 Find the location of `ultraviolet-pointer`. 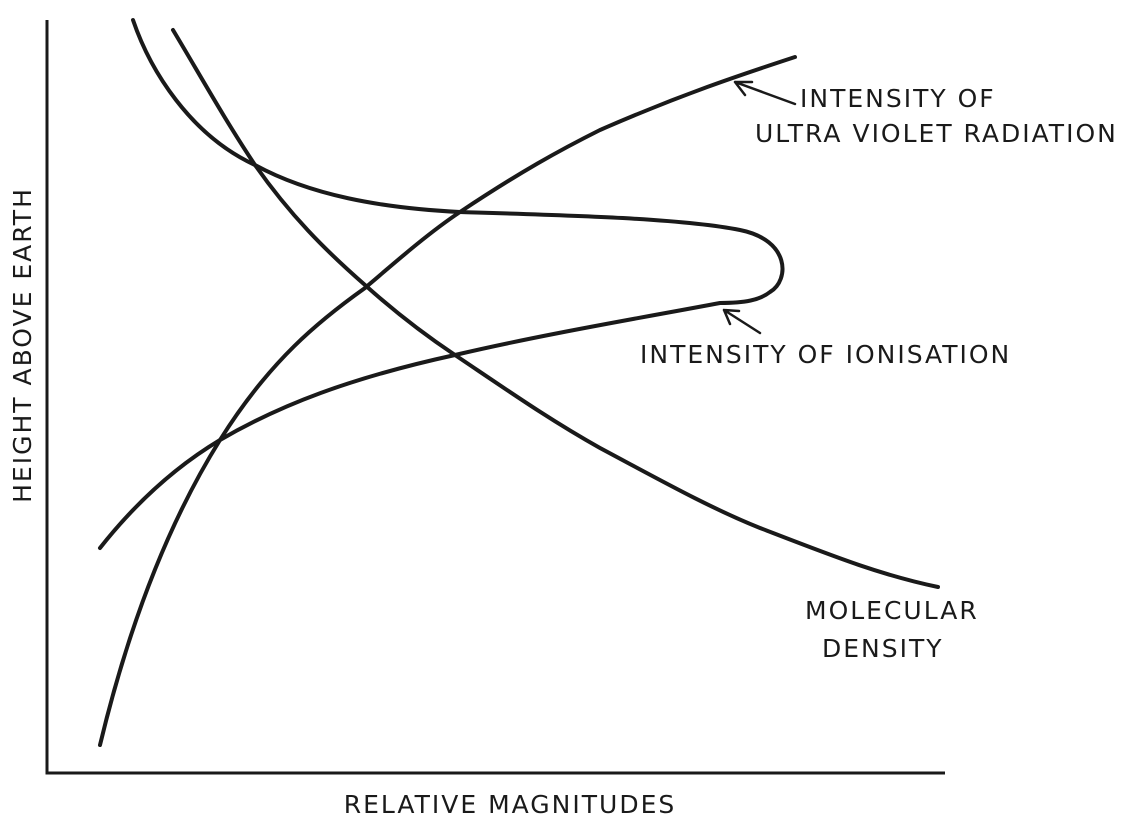

ultraviolet-pointer is located at coordinates (765, 93).